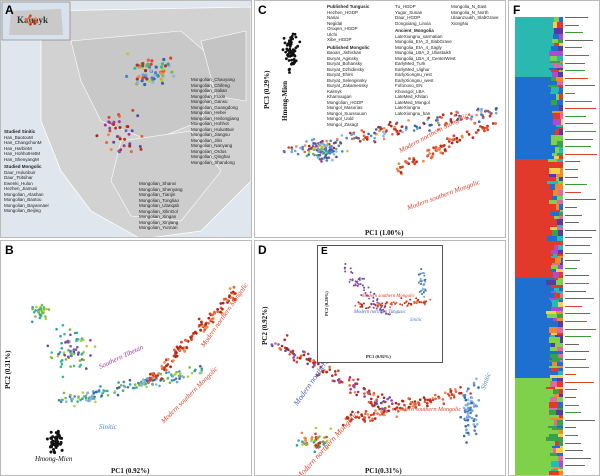  What do you see at coordinates (214, 107) in the screenshot?
I see `legend-item: Mongolian_Guangdong` at bounding box center [214, 107].